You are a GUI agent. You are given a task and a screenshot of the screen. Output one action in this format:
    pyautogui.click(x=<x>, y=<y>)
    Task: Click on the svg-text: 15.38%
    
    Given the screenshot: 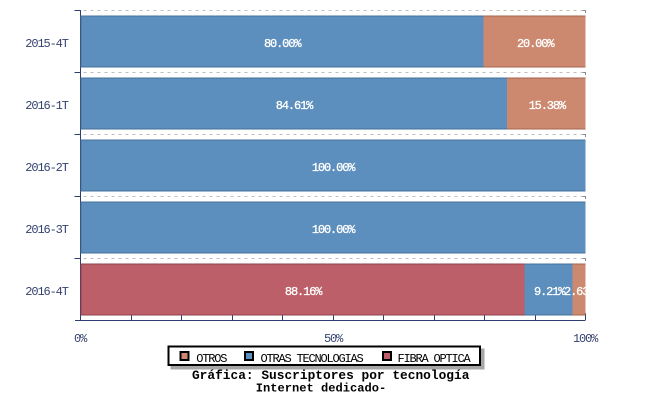 What is the action you would take?
    pyautogui.click(x=548, y=106)
    